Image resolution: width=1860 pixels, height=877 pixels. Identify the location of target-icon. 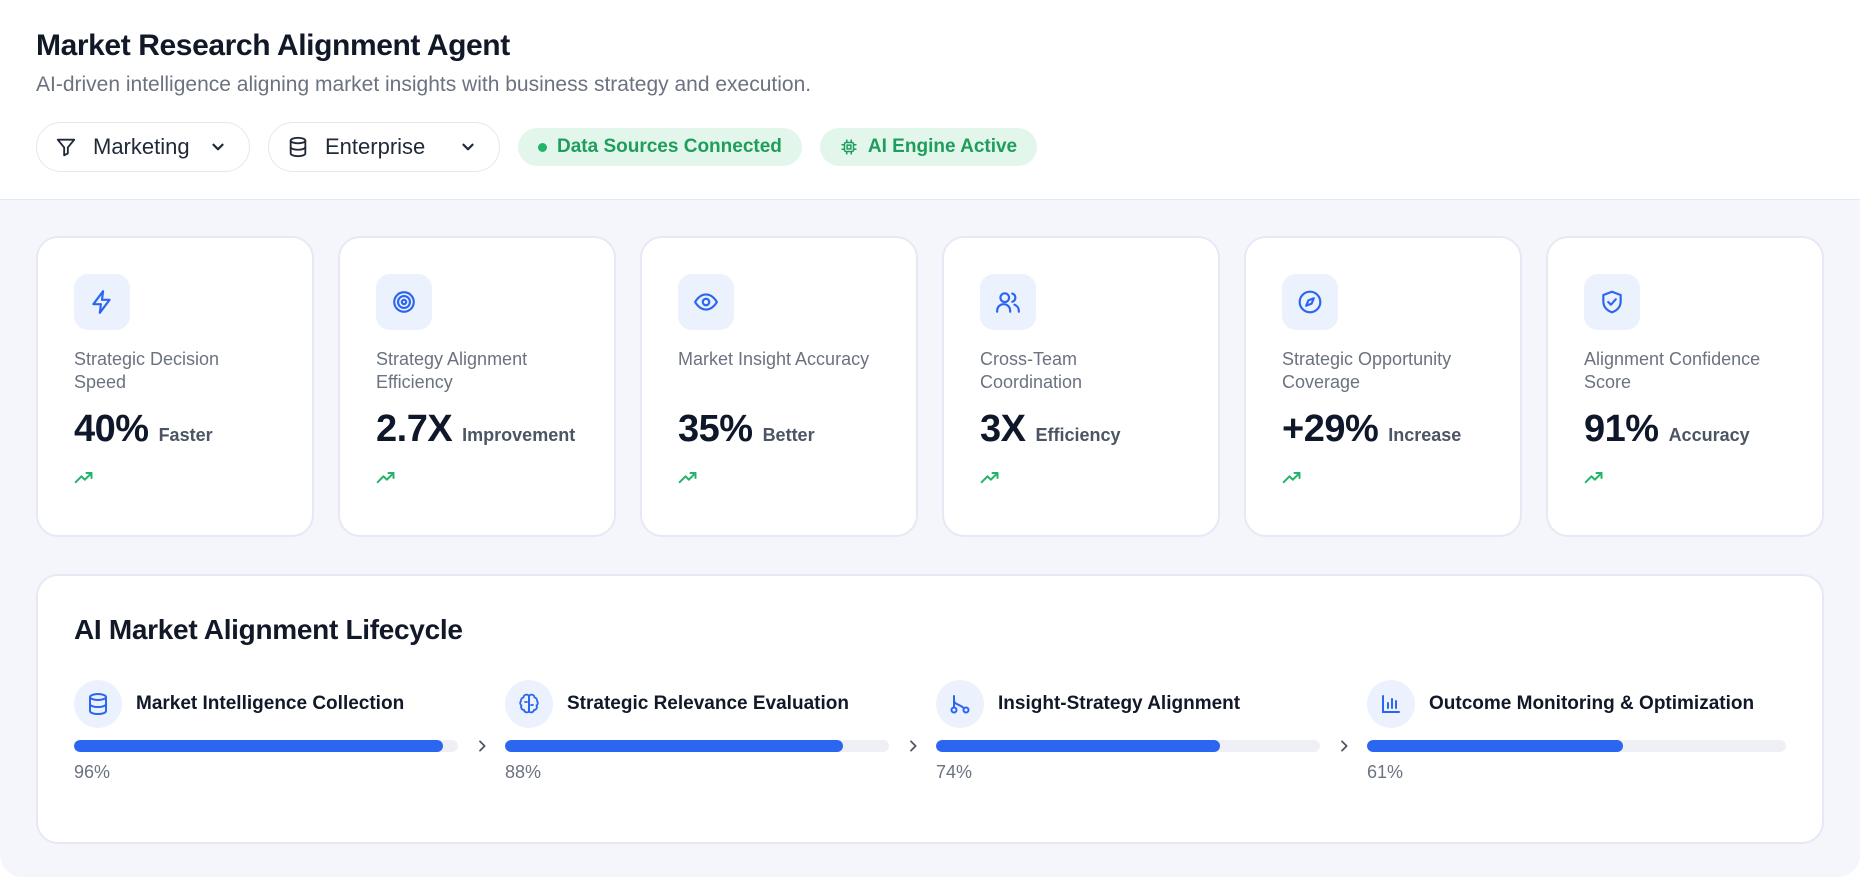
(404, 302).